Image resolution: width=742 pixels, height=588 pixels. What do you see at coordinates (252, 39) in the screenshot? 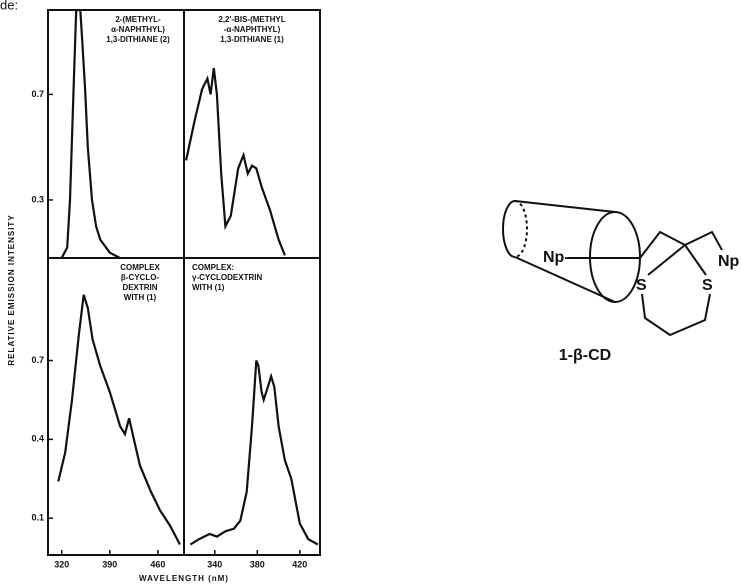
I see `panel-annotation: 1,3-DITHIANE (1)` at bounding box center [252, 39].